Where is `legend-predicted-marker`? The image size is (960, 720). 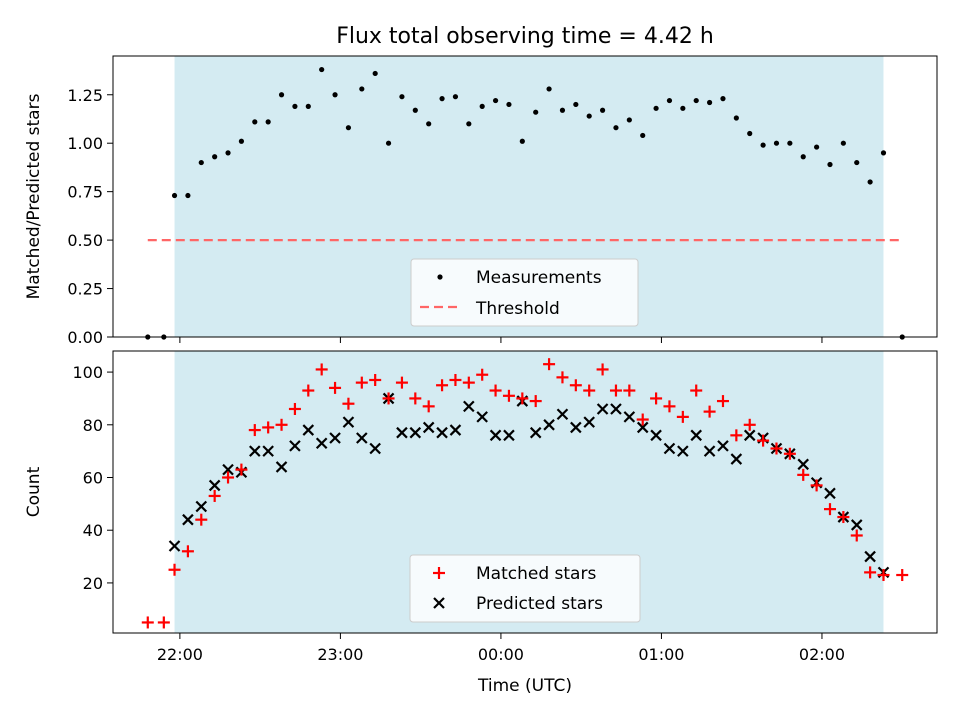 legend-predicted-marker is located at coordinates (439, 603).